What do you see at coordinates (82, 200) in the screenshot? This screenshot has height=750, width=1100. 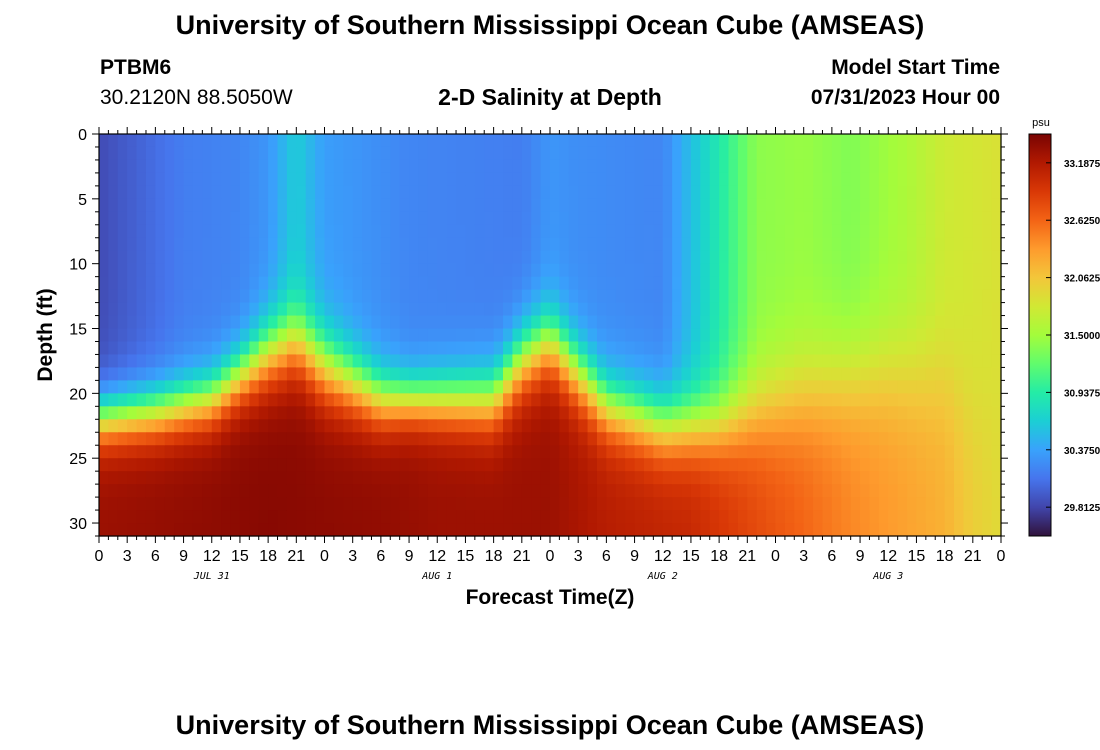 I see `y-tick-label: 5` at bounding box center [82, 200].